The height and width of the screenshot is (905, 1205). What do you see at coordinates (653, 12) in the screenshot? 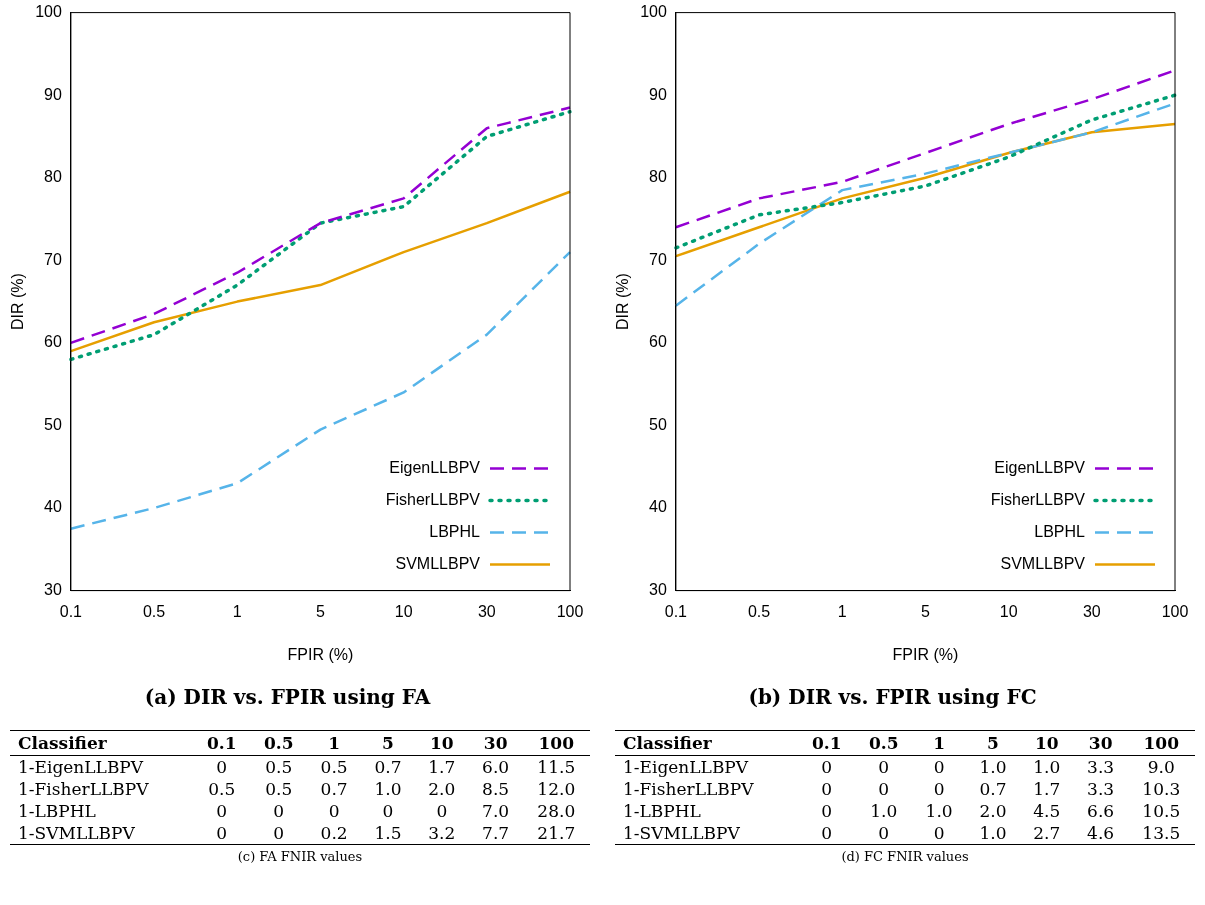
I see `y-tick-label: 100` at bounding box center [653, 12].